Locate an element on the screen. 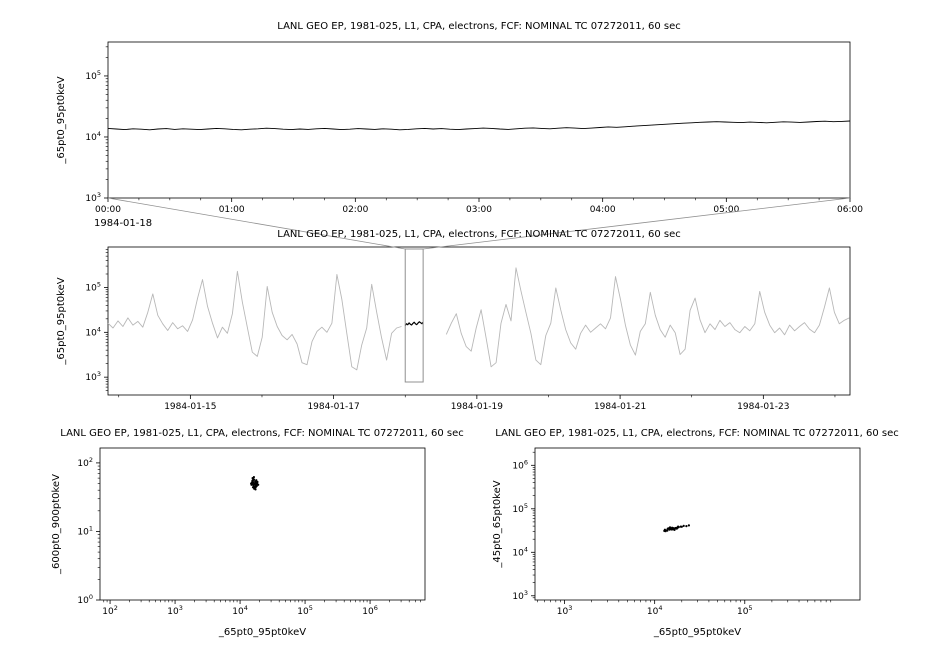  axis-ticks: 10⁰ 10¹ 10² 10² 10³ 10⁴ 10⁵ 10⁶ is located at coordinates (249, 536).